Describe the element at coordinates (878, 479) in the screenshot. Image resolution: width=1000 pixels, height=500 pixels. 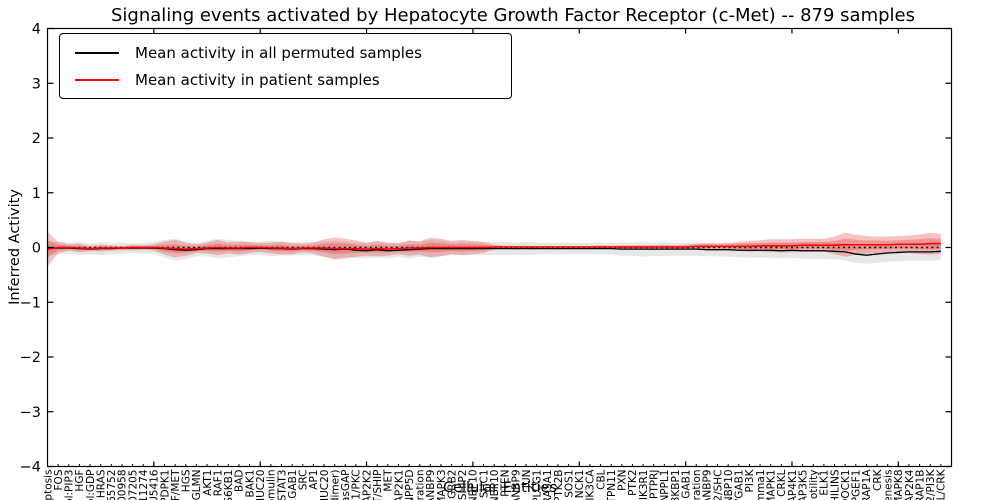
I see `x-tick-label: CRK` at that location.